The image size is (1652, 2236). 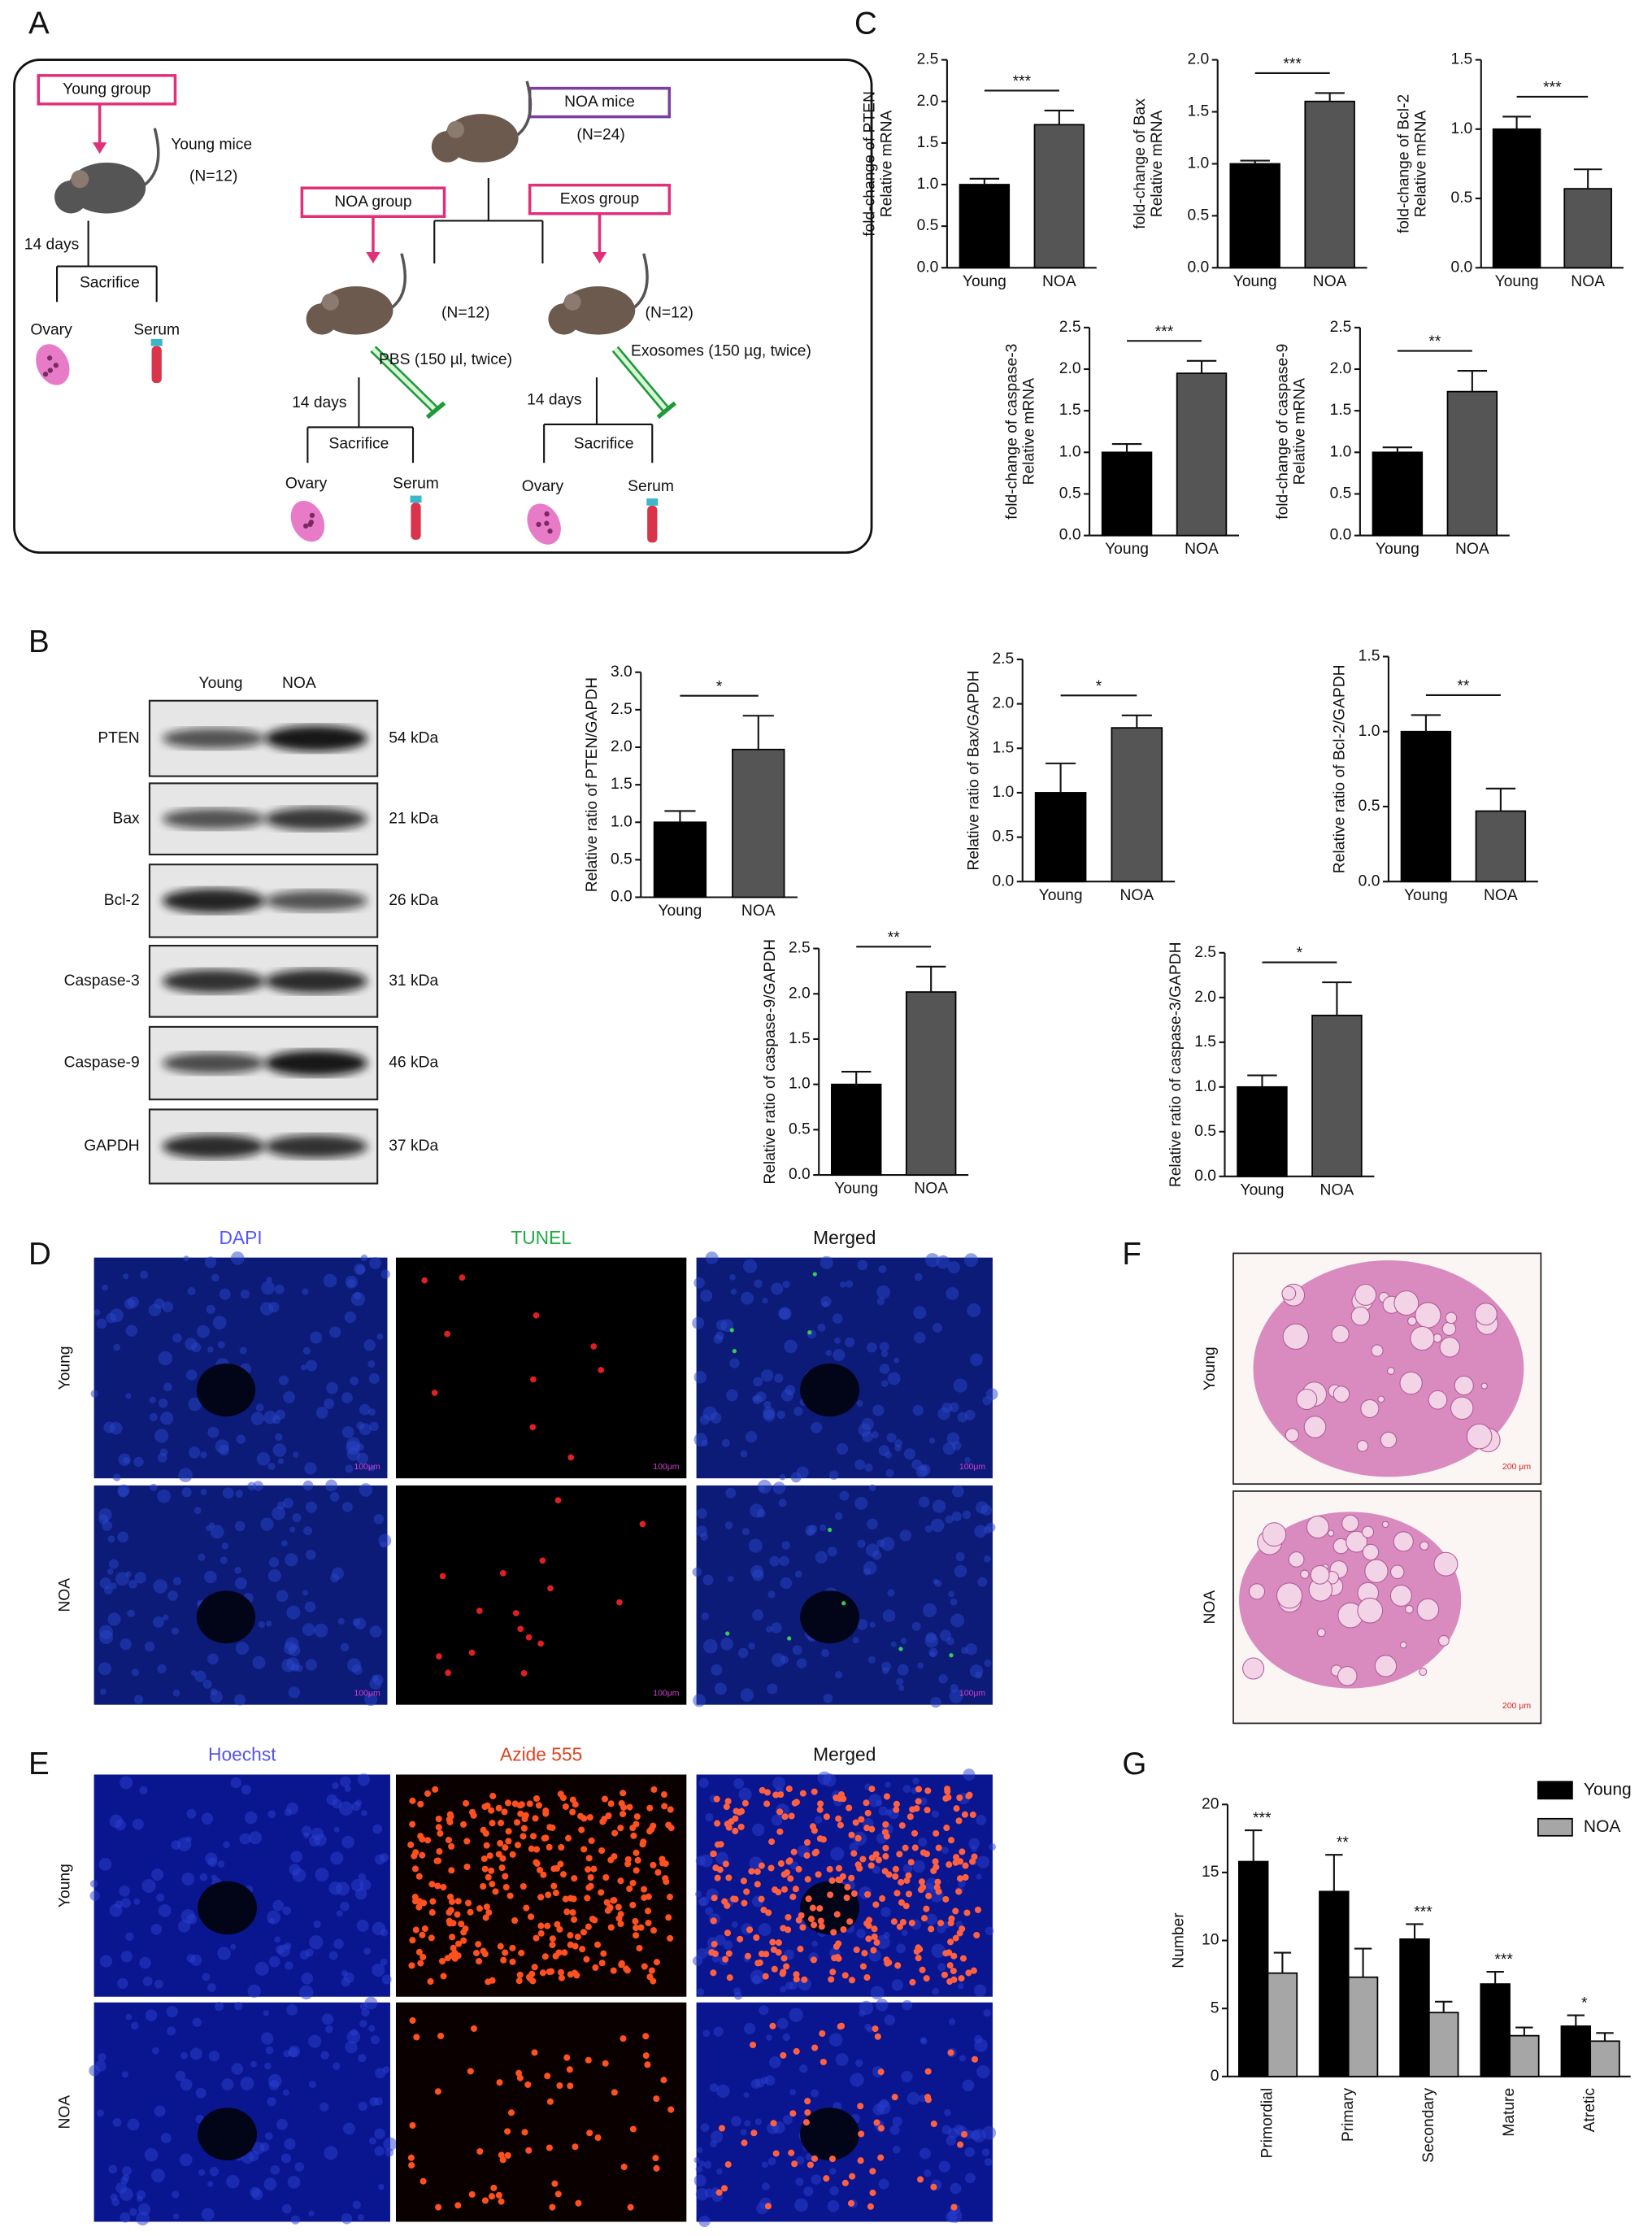 What do you see at coordinates (1555, 1827) in the screenshot?
I see `legend-swatch` at bounding box center [1555, 1827].